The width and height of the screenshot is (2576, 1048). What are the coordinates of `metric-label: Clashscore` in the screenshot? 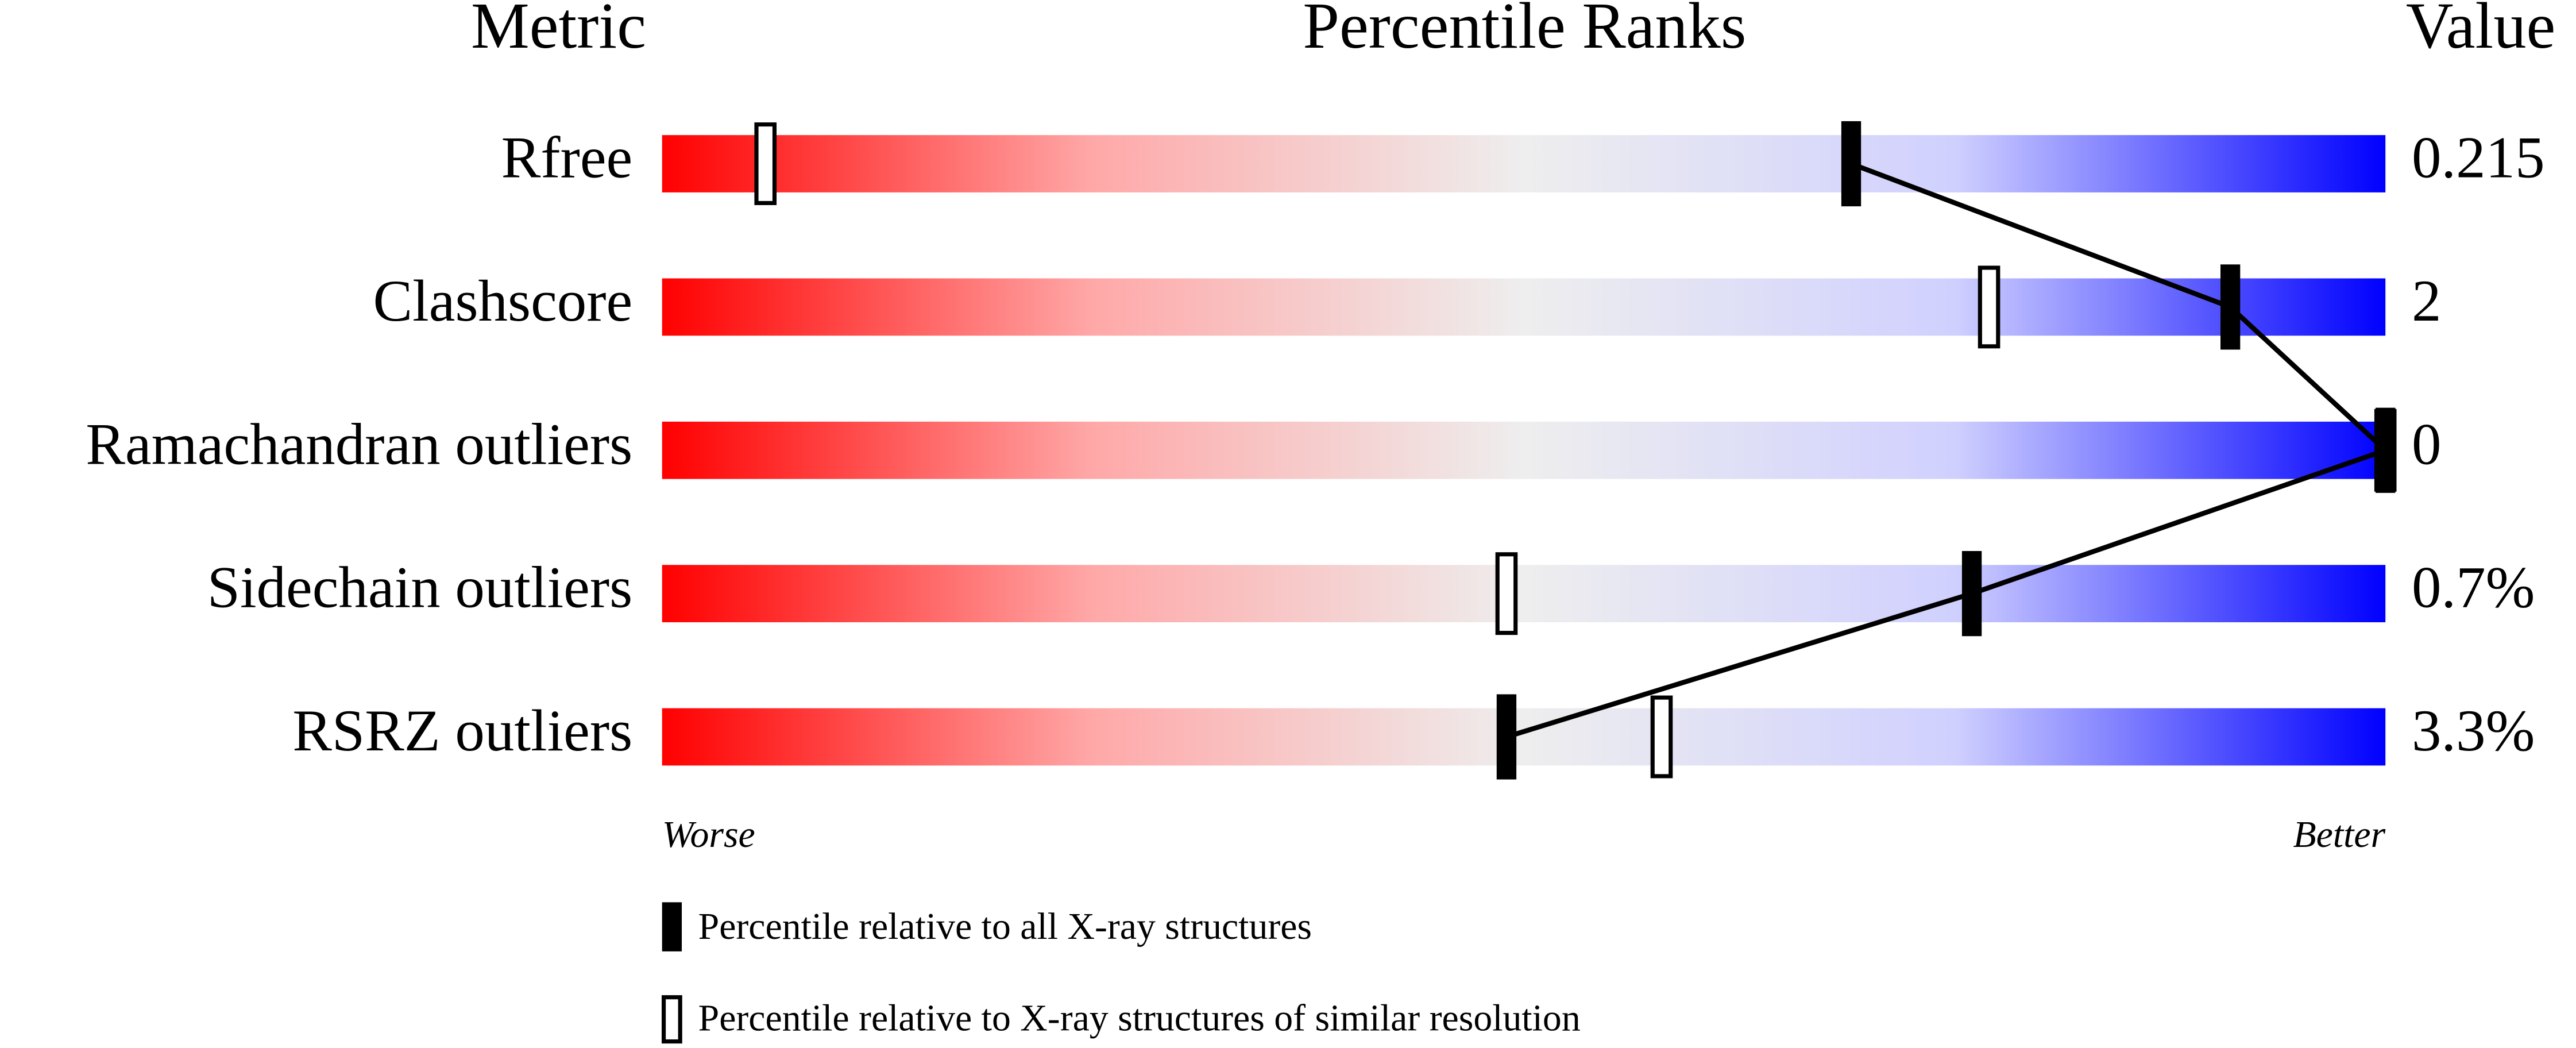 It's located at (503, 301).